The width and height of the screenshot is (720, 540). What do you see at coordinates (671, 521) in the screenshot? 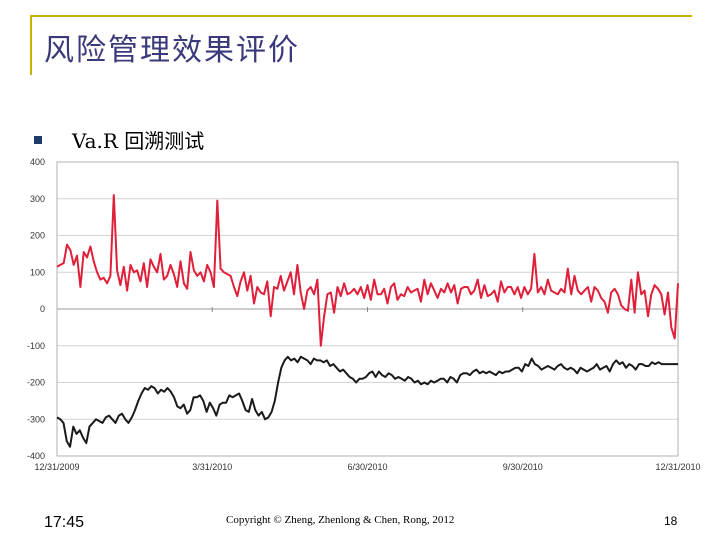
I see `page-number: 18` at bounding box center [671, 521].